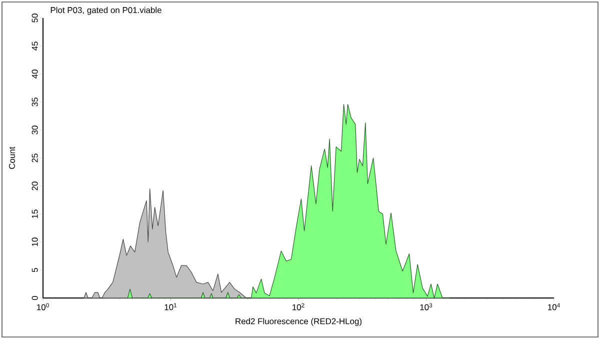 This screenshot has width=600, height=339. Describe the element at coordinates (35, 298) in the screenshot. I see `y-tick-label: 0` at that location.